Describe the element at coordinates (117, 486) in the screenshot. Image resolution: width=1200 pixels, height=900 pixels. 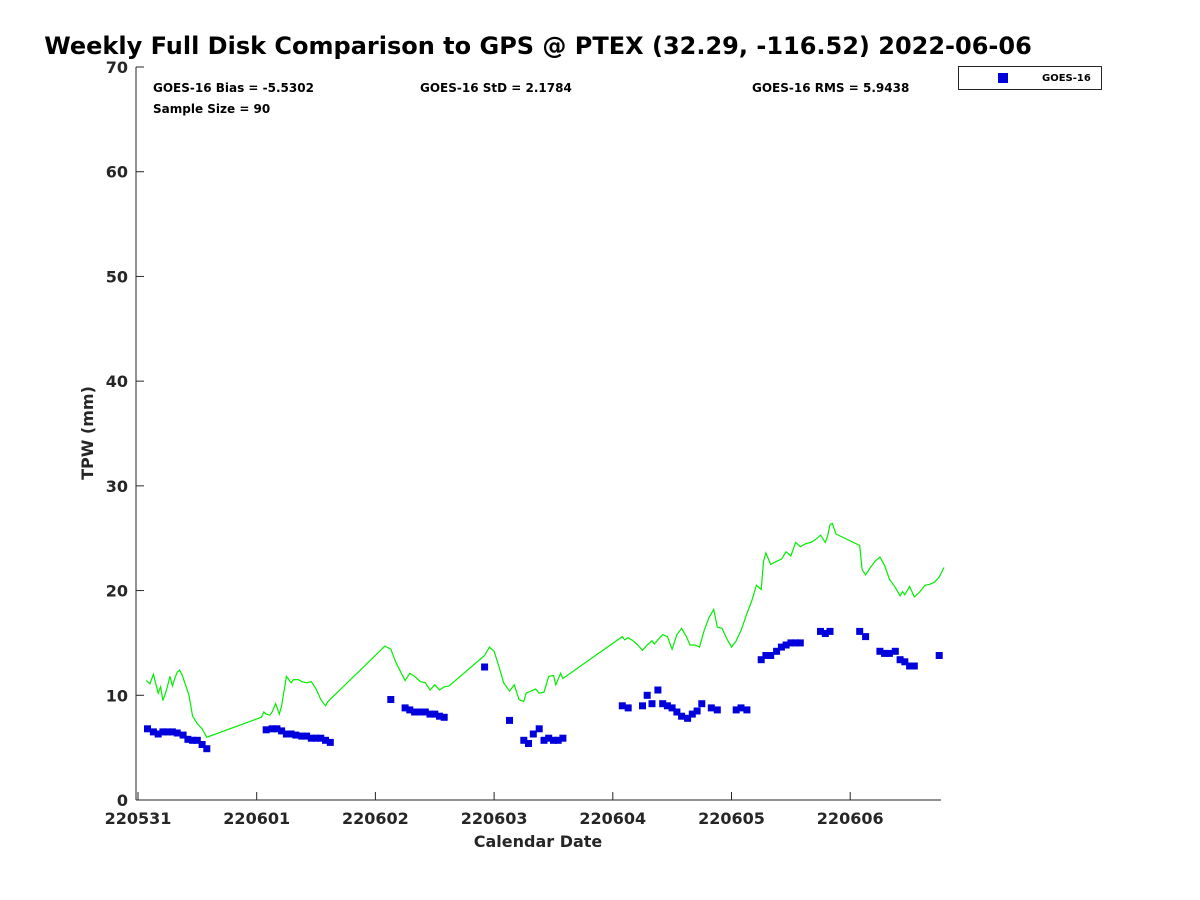
I see `y-tick-label: 30` at that location.